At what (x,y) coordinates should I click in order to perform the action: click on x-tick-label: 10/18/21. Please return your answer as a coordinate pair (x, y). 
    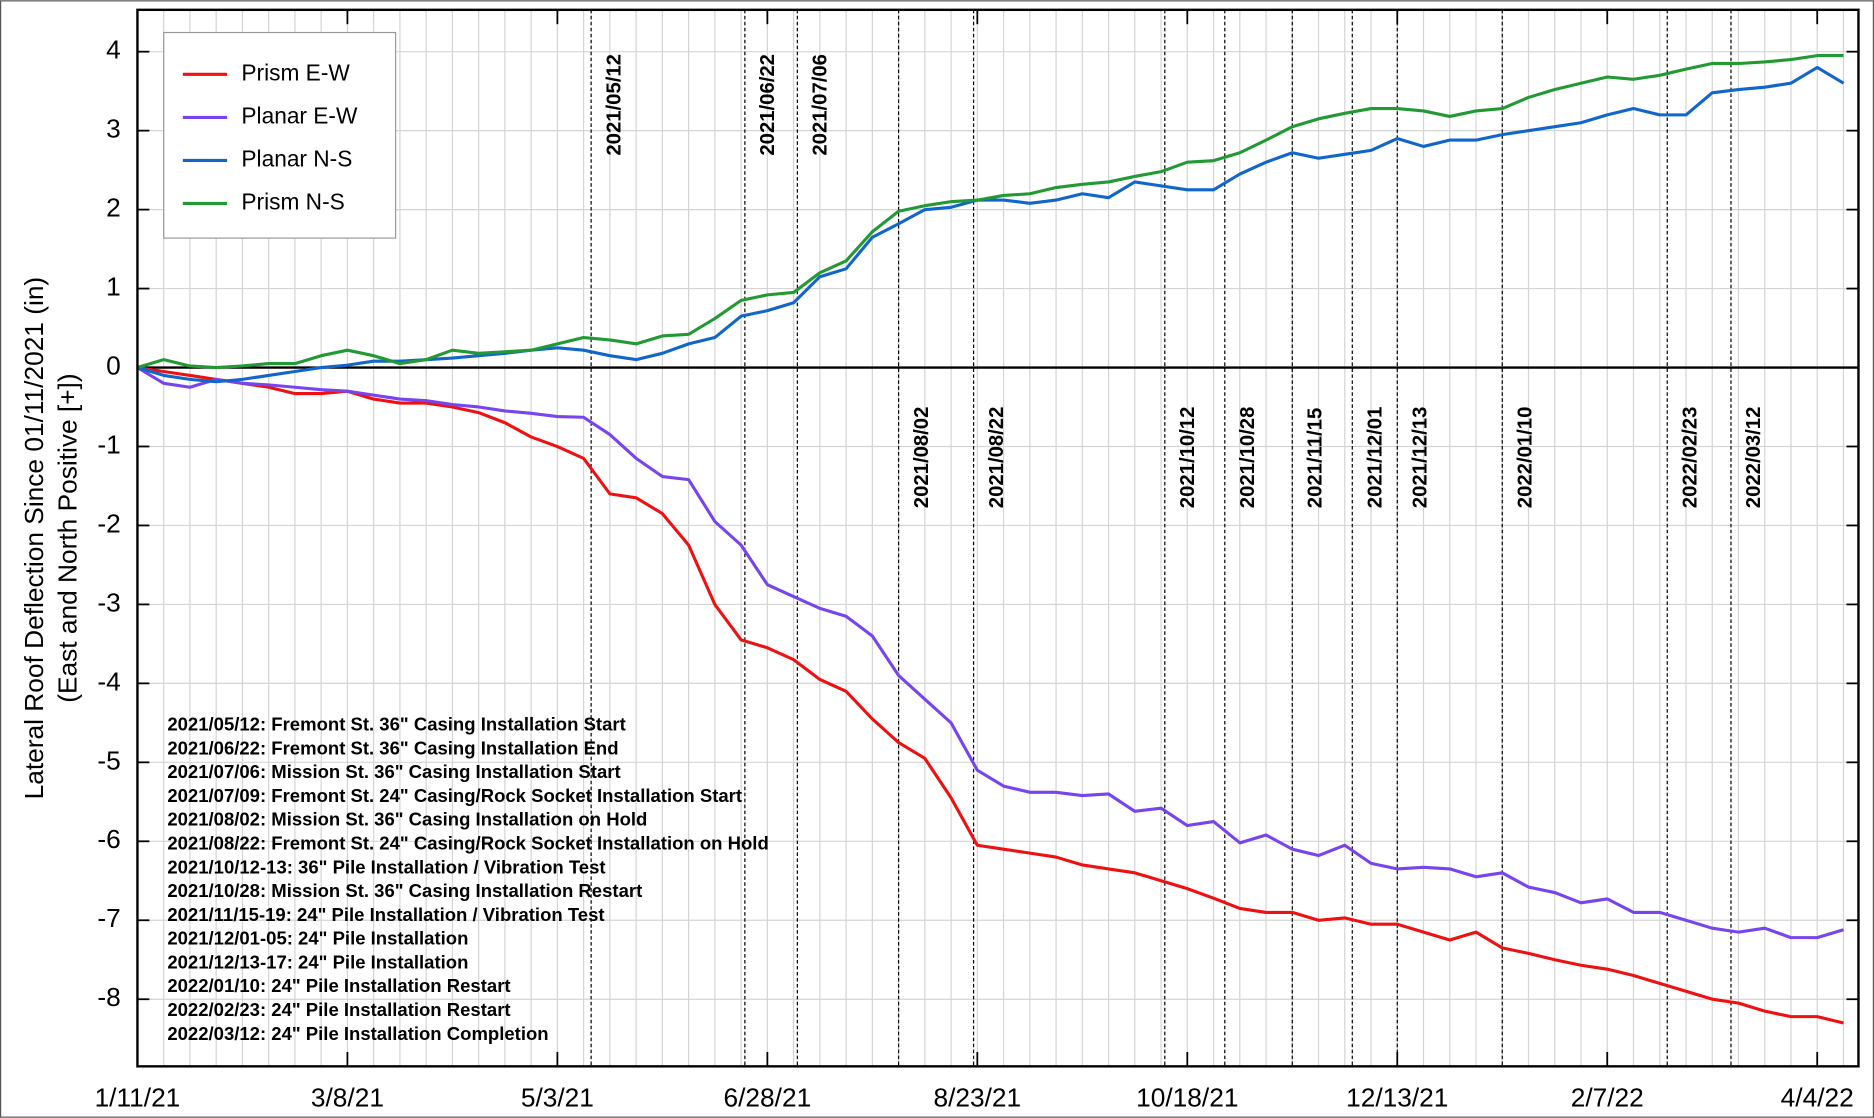
    Looking at the image, I should click on (1187, 1098).